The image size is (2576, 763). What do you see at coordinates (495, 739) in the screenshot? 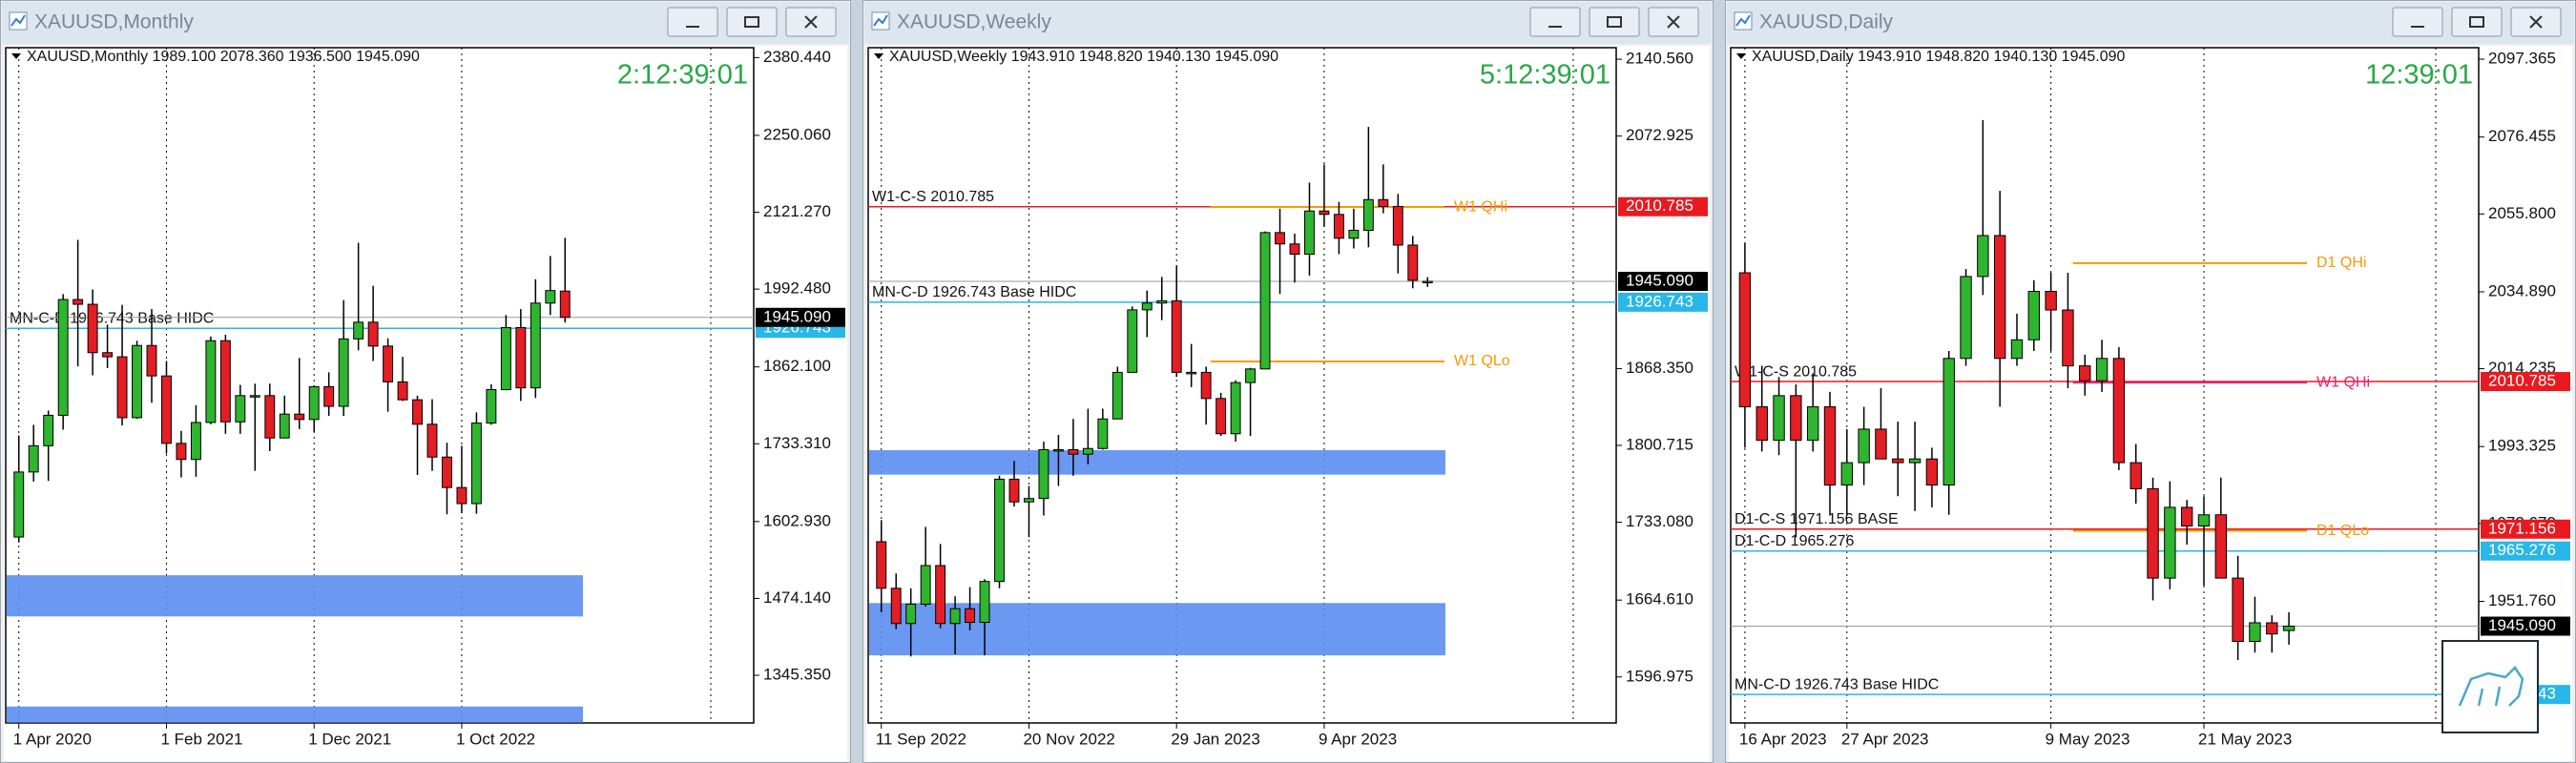
I see `x-tick-label: 1 Oct 2022` at bounding box center [495, 739].